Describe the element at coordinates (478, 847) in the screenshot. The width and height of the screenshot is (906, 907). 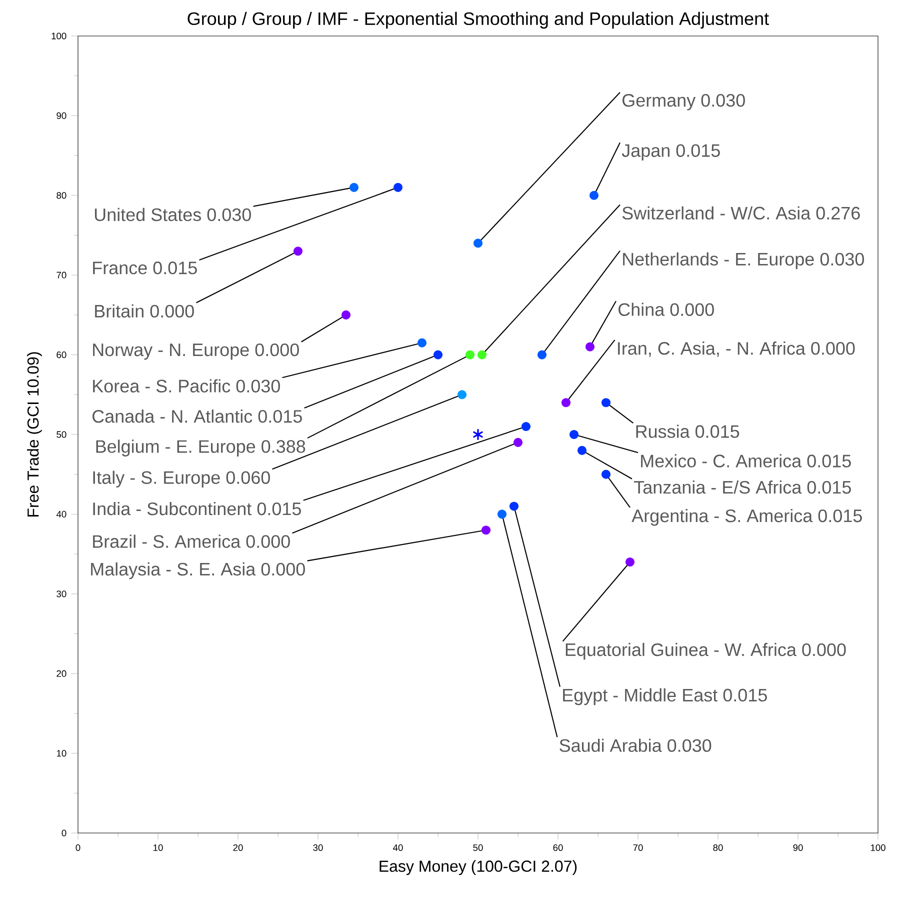
I see `x-tick-label: 50` at that location.